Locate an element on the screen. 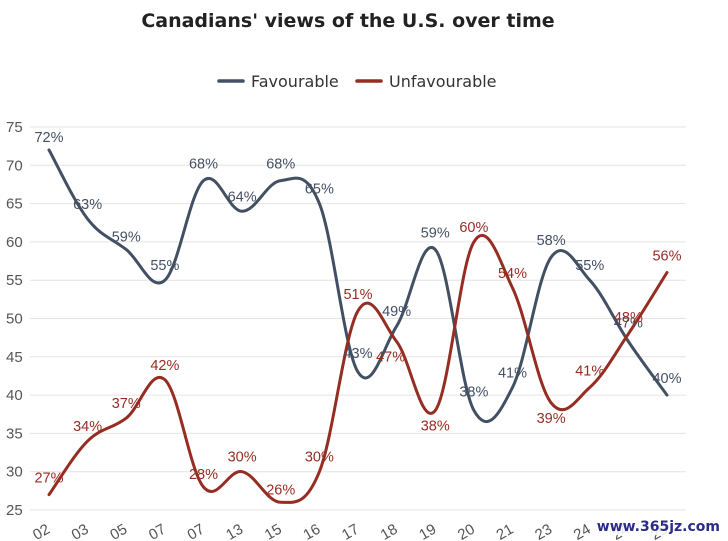 The image size is (728, 541). data-label: 56% is located at coordinates (666, 257).